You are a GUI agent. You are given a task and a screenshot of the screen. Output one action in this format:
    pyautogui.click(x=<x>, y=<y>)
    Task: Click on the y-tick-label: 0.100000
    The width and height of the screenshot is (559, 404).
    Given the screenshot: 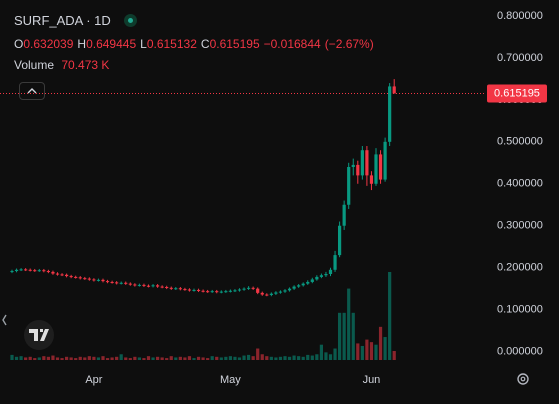 What is the action you would take?
    pyautogui.click(x=520, y=310)
    